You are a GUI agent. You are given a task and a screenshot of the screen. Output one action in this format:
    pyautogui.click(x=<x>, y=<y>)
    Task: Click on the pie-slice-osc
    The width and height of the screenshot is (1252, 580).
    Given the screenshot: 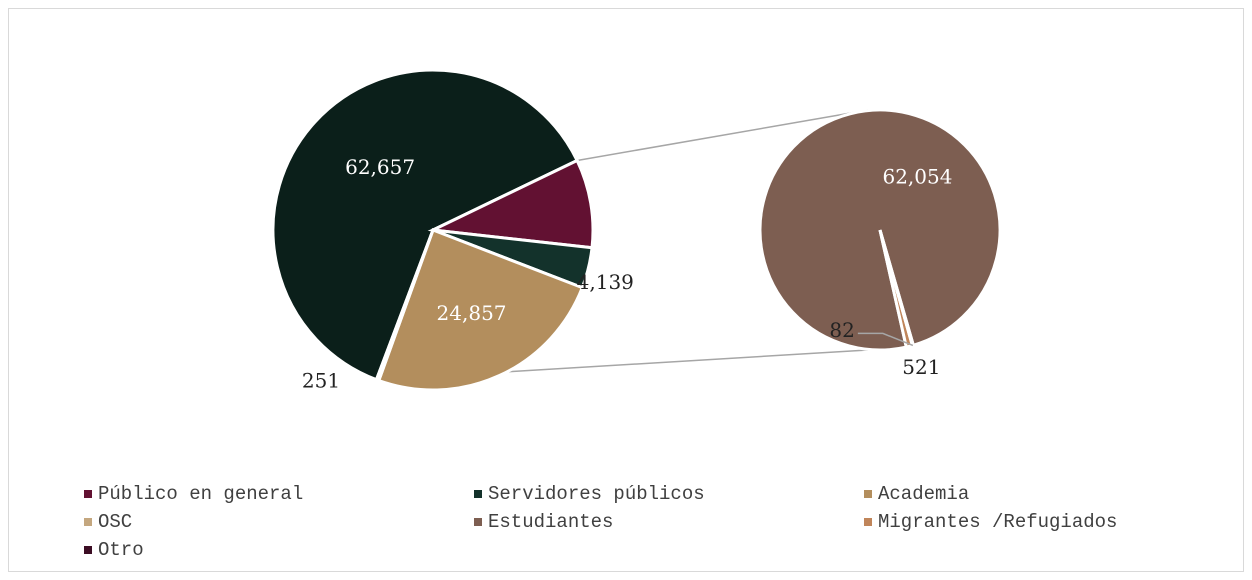 What is the action you would take?
    pyautogui.click(x=404, y=306)
    